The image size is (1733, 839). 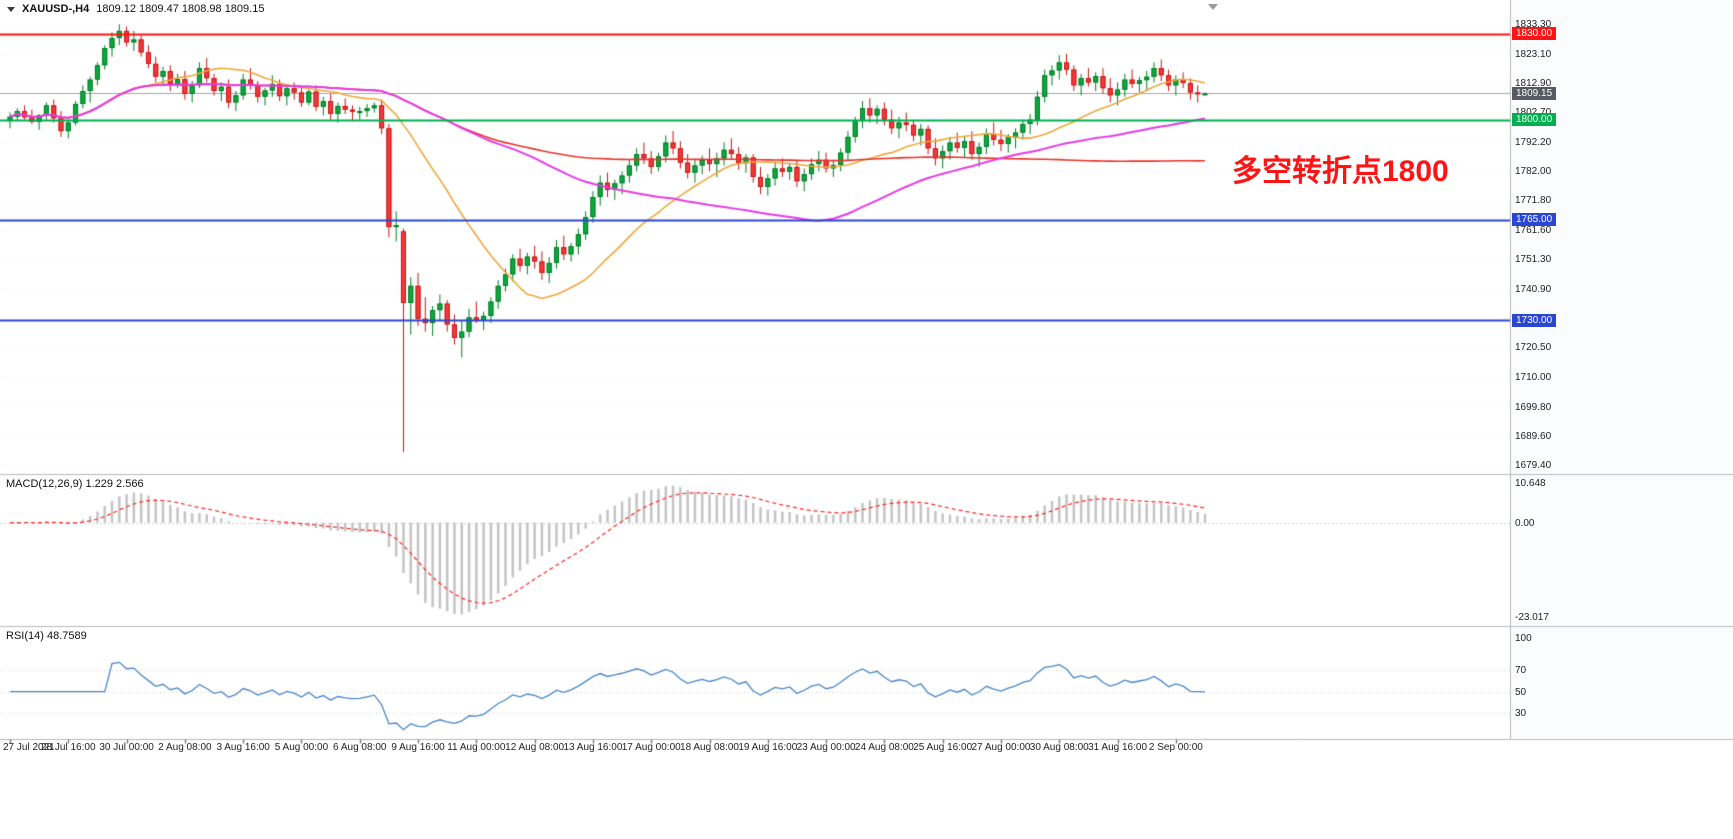 I want to click on price-axis-label: 1740.90, so click(x=1533, y=289).